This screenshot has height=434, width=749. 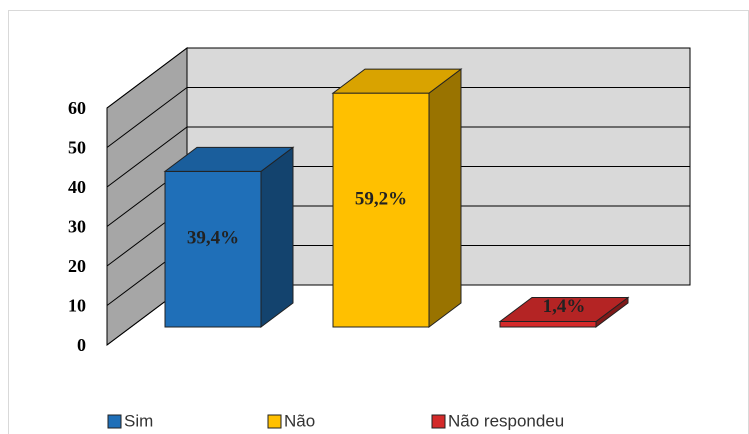 I want to click on legend-label: Não, so click(x=299, y=420).